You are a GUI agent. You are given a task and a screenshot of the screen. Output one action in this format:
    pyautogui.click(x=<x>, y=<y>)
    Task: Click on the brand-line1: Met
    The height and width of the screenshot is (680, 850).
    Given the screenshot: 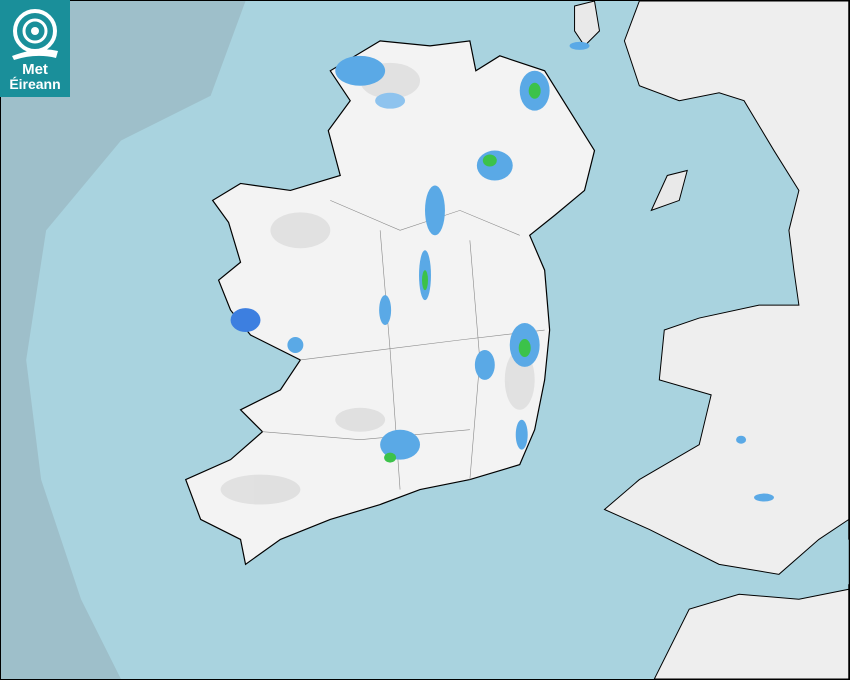 What is the action you would take?
    pyautogui.click(x=35, y=69)
    